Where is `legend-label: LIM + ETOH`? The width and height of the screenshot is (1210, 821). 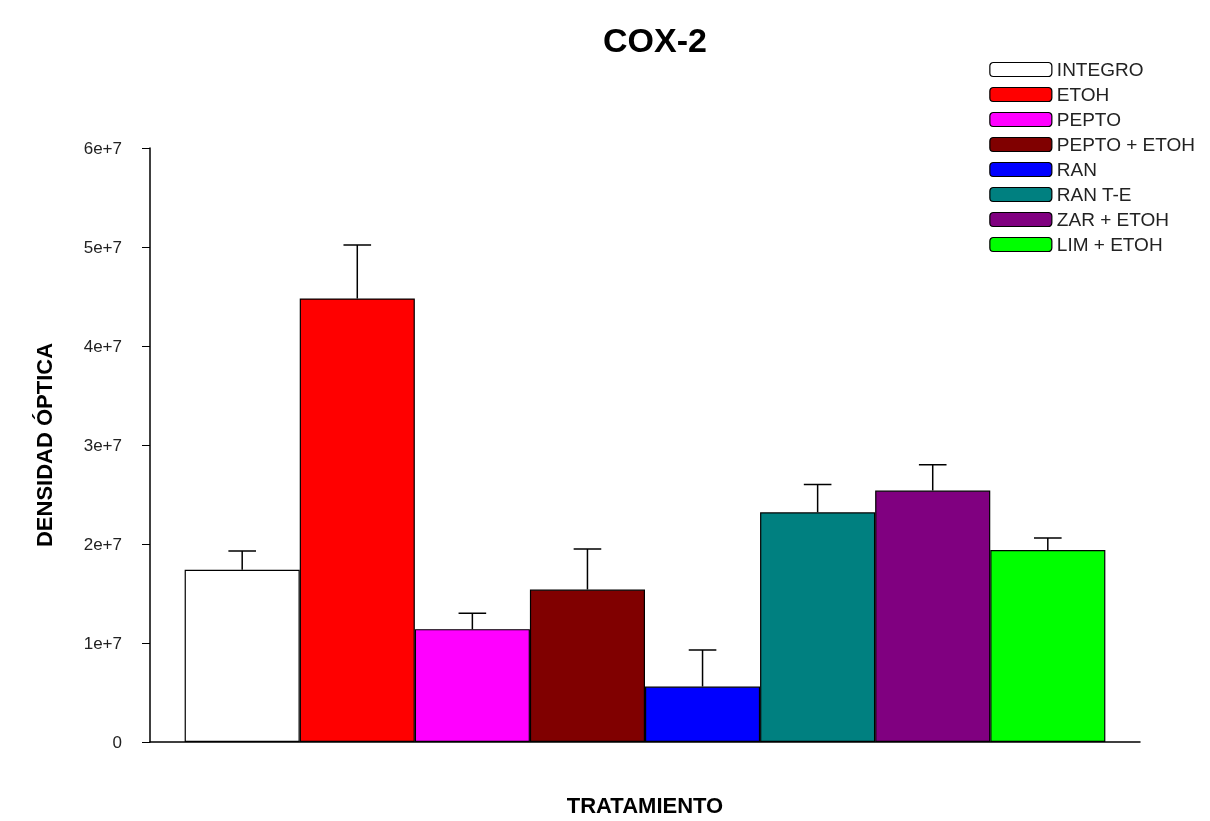 legend-label: LIM + ETOH is located at coordinates (1109, 244).